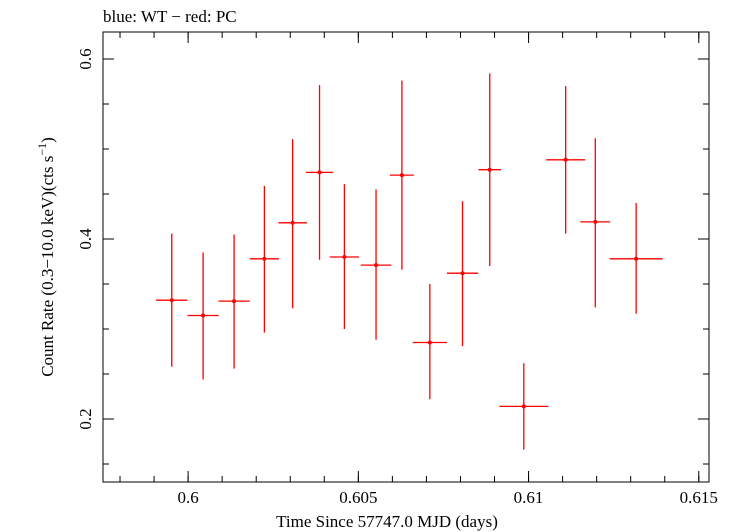 The height and width of the screenshot is (532, 734). I want to click on y-axis-label: Count Rate (0.3−10.0 keV)(cts s−1), so click(46, 257).